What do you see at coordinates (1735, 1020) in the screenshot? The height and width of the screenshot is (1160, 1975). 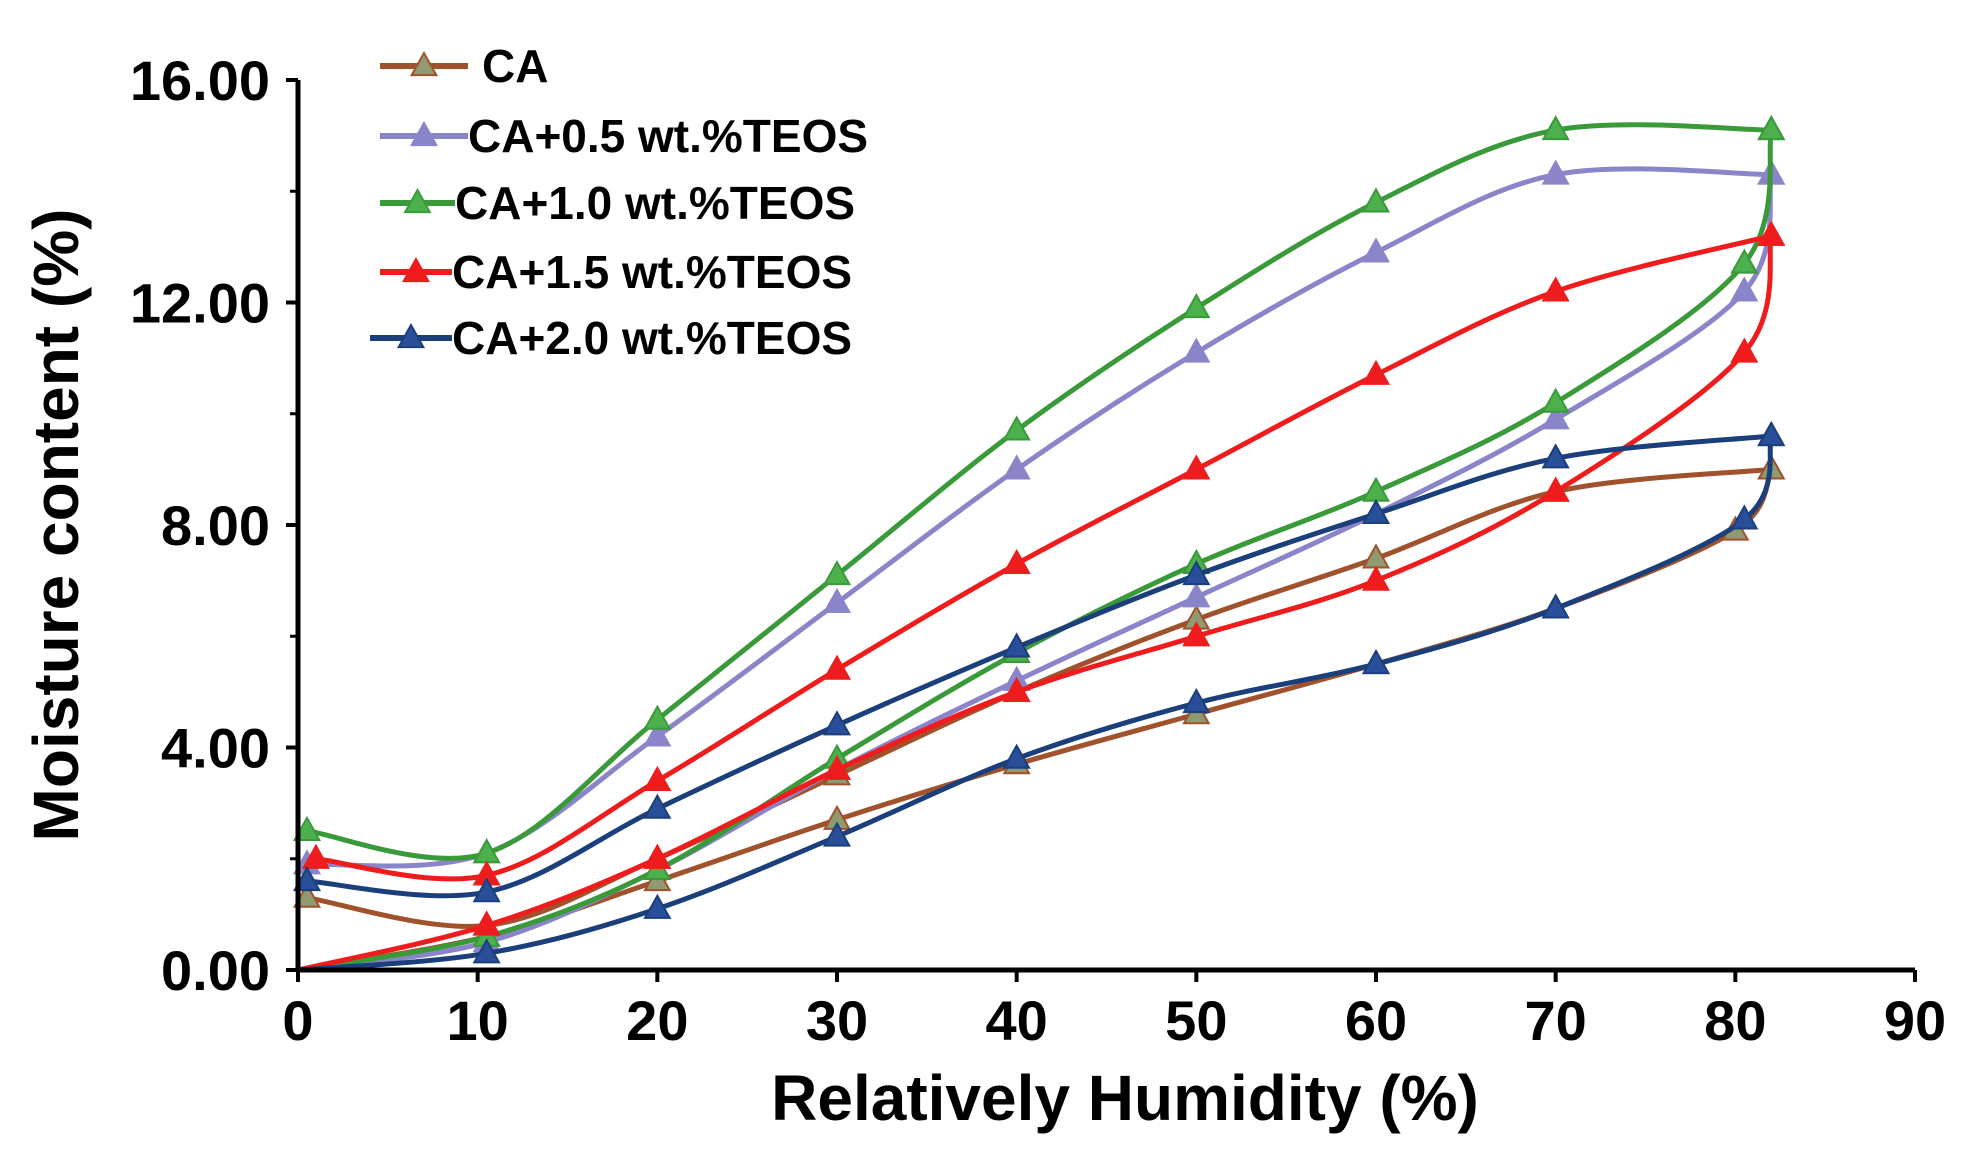 I see `x-tick-label: 80` at bounding box center [1735, 1020].